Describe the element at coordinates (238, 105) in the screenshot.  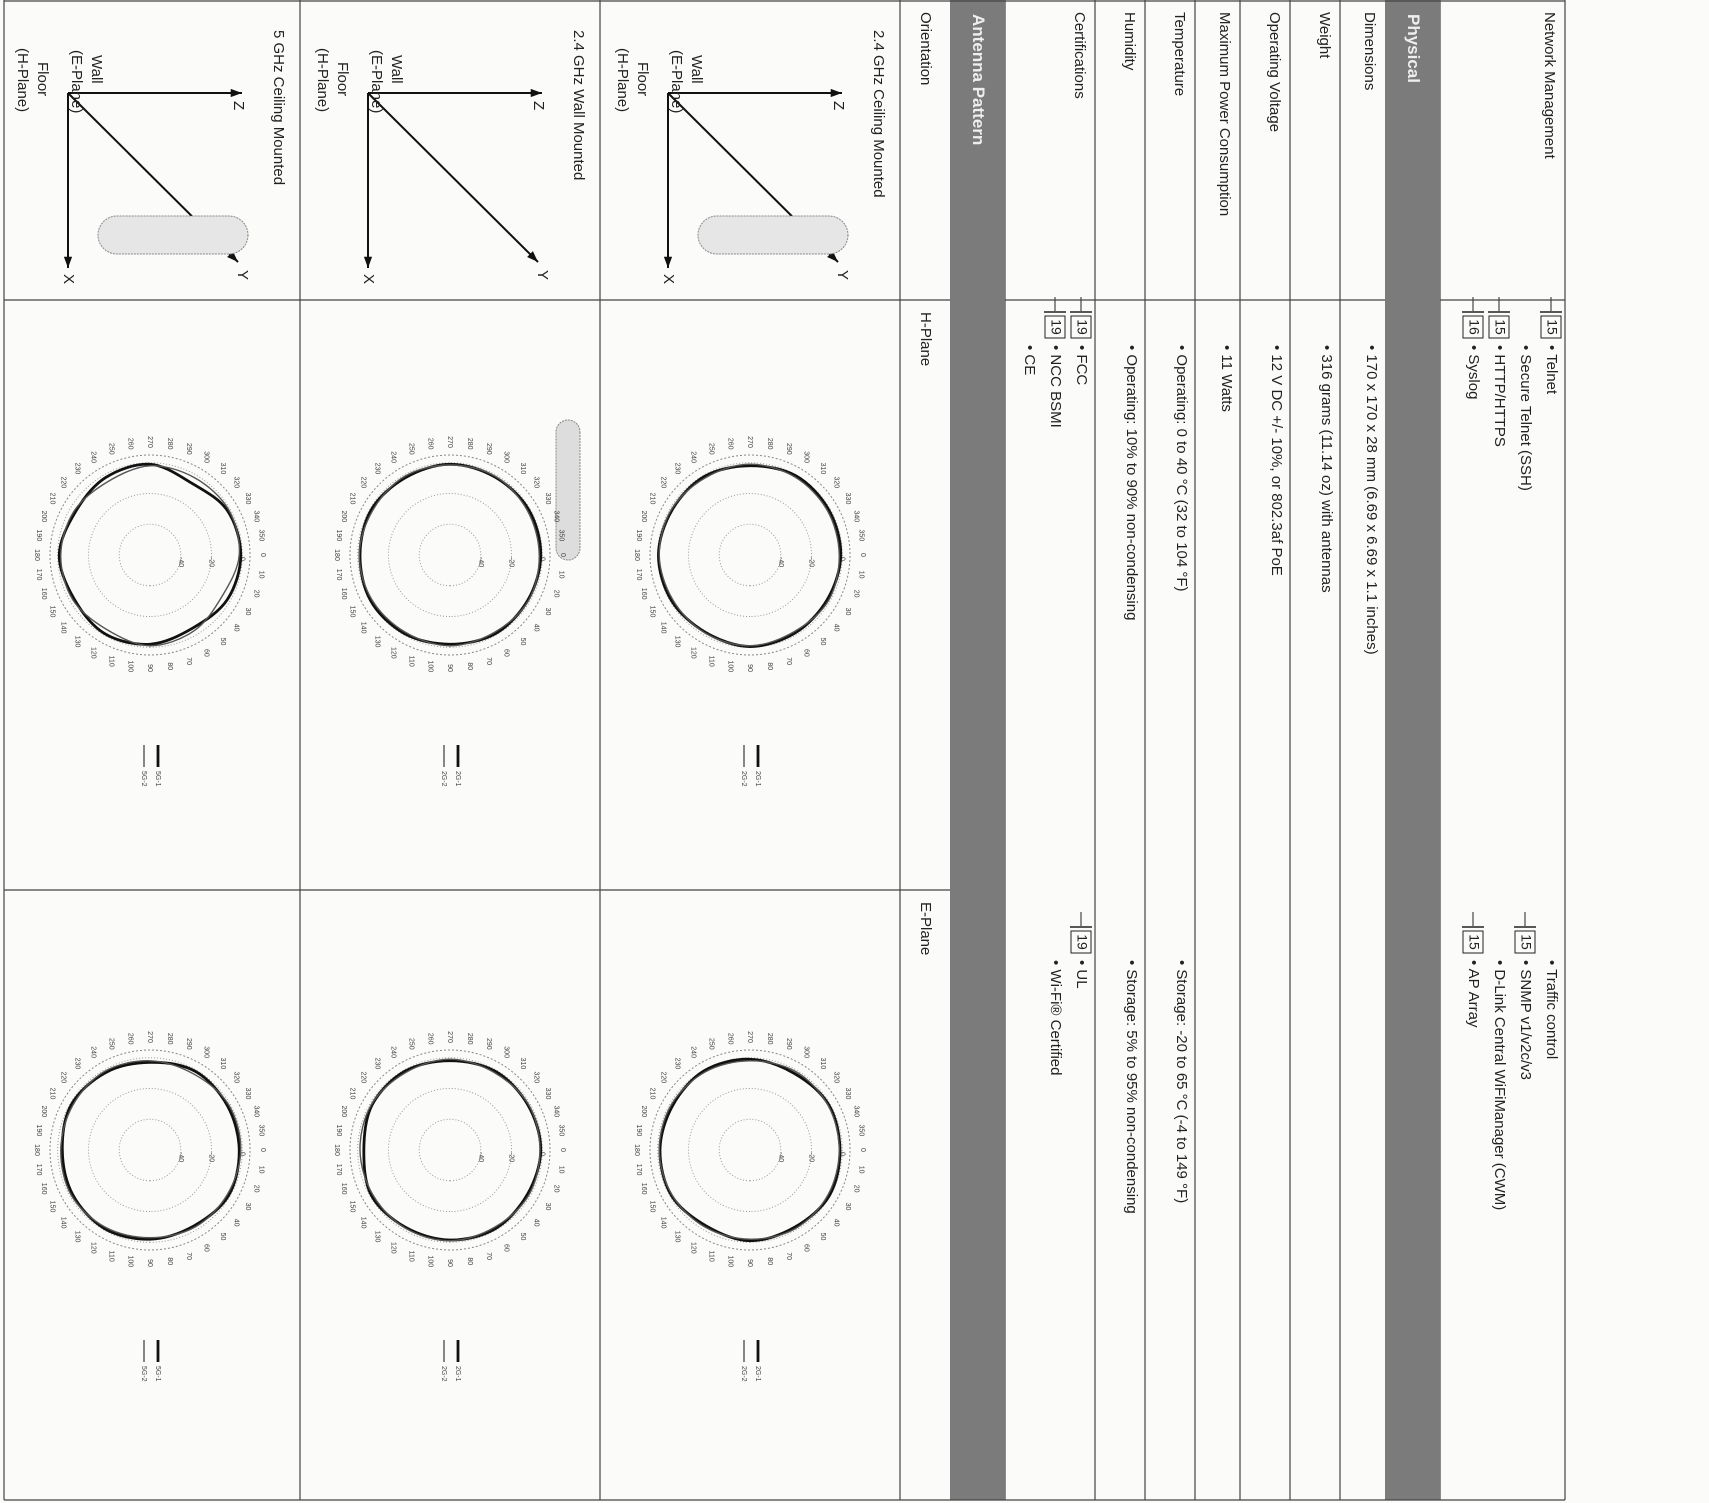
I see `axis-label: Z` at that location.